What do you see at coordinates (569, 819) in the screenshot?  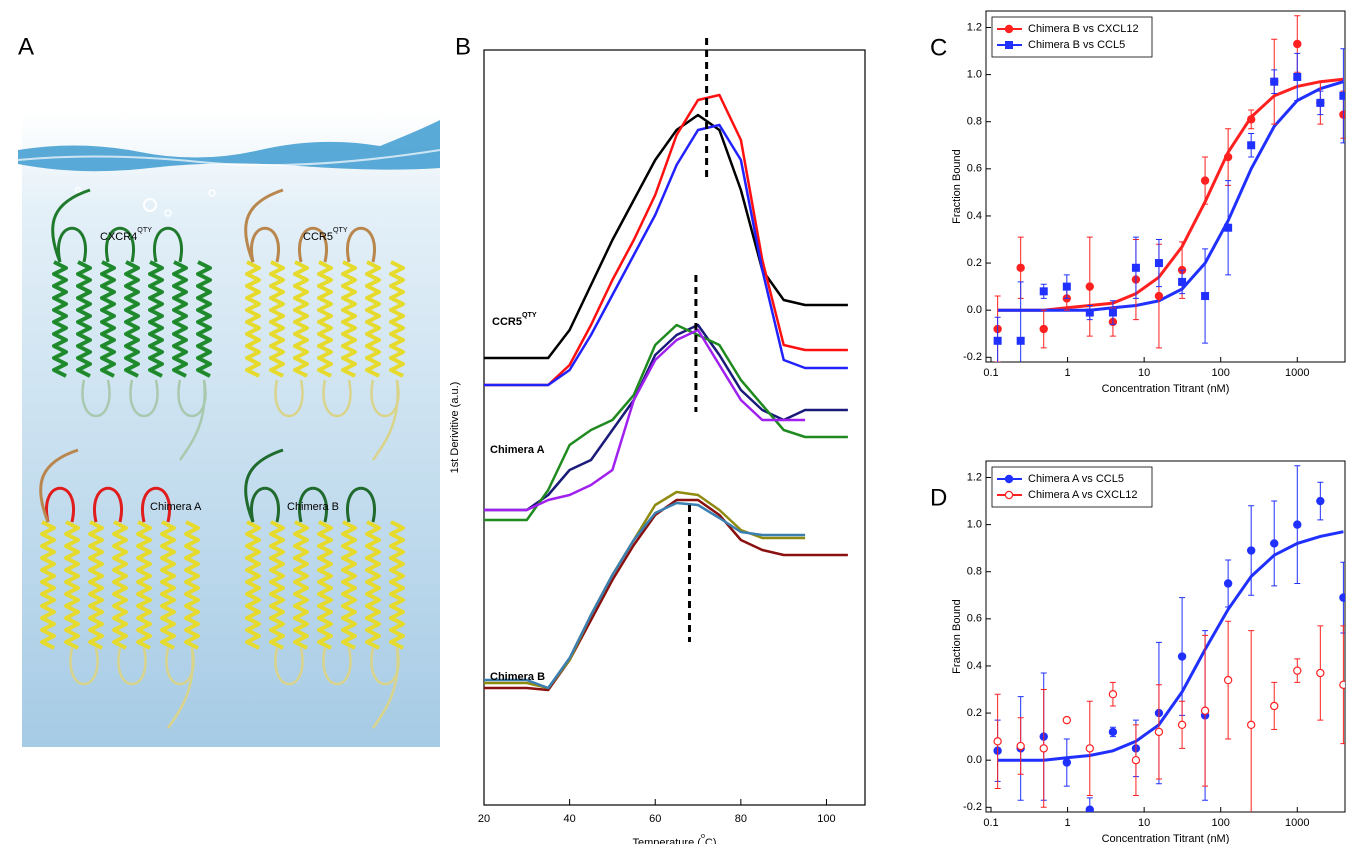 I see `x-tick-label: 40` at bounding box center [569, 819].